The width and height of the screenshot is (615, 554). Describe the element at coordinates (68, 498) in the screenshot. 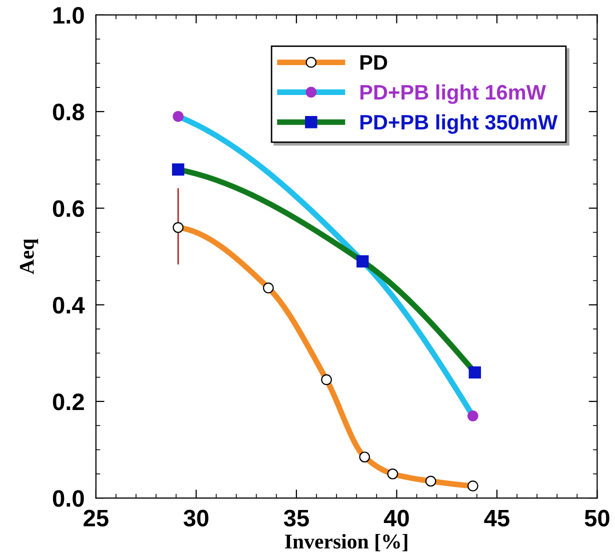

I see `y-tick-label: 0.0` at that location.